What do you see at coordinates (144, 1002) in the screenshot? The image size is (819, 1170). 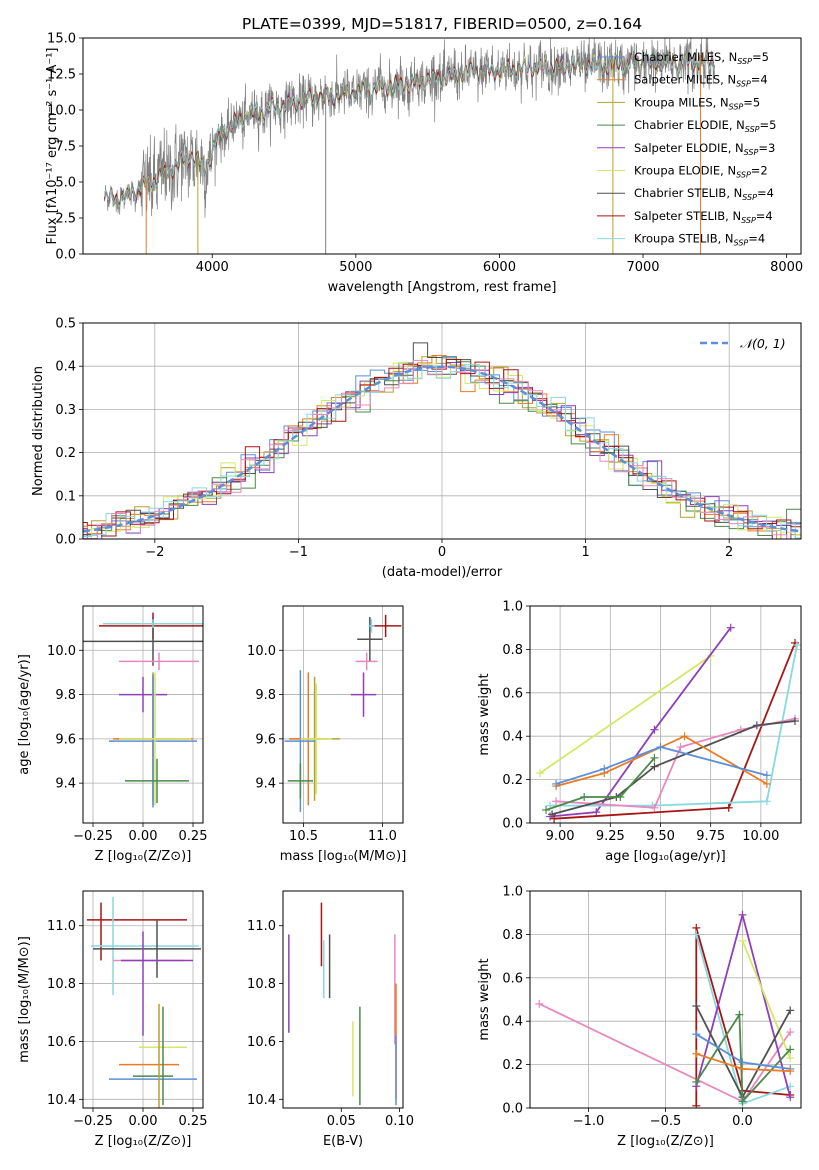 I see `mass_vs_z-plot` at bounding box center [144, 1002].